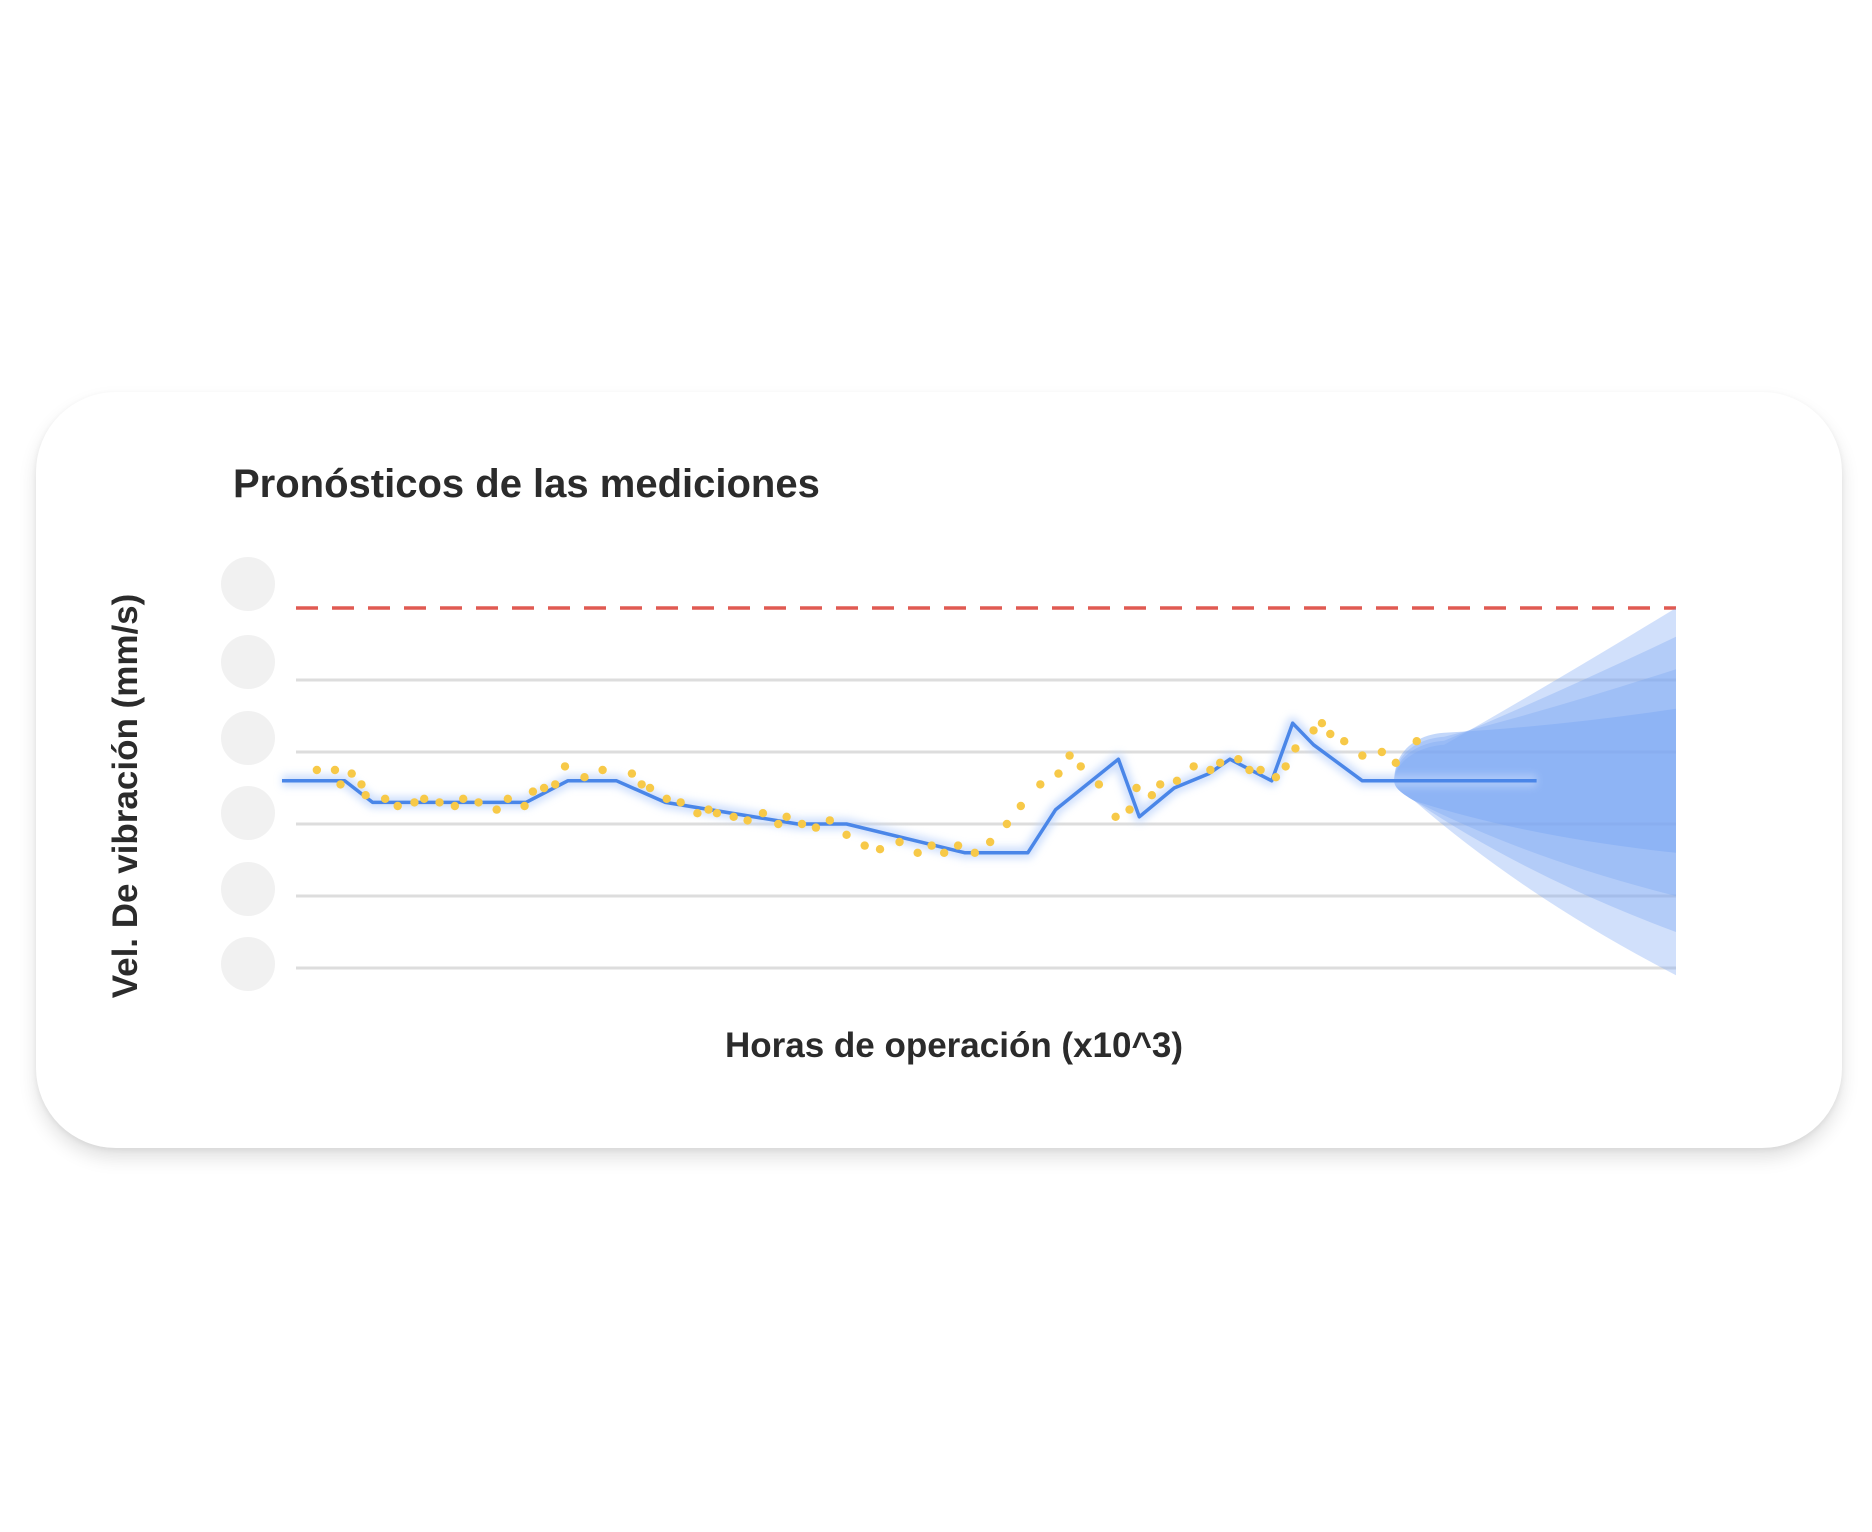  Describe the element at coordinates (954, 1045) in the screenshot. I see `x-axis-label: Horas de operación (x10^3)` at that location.